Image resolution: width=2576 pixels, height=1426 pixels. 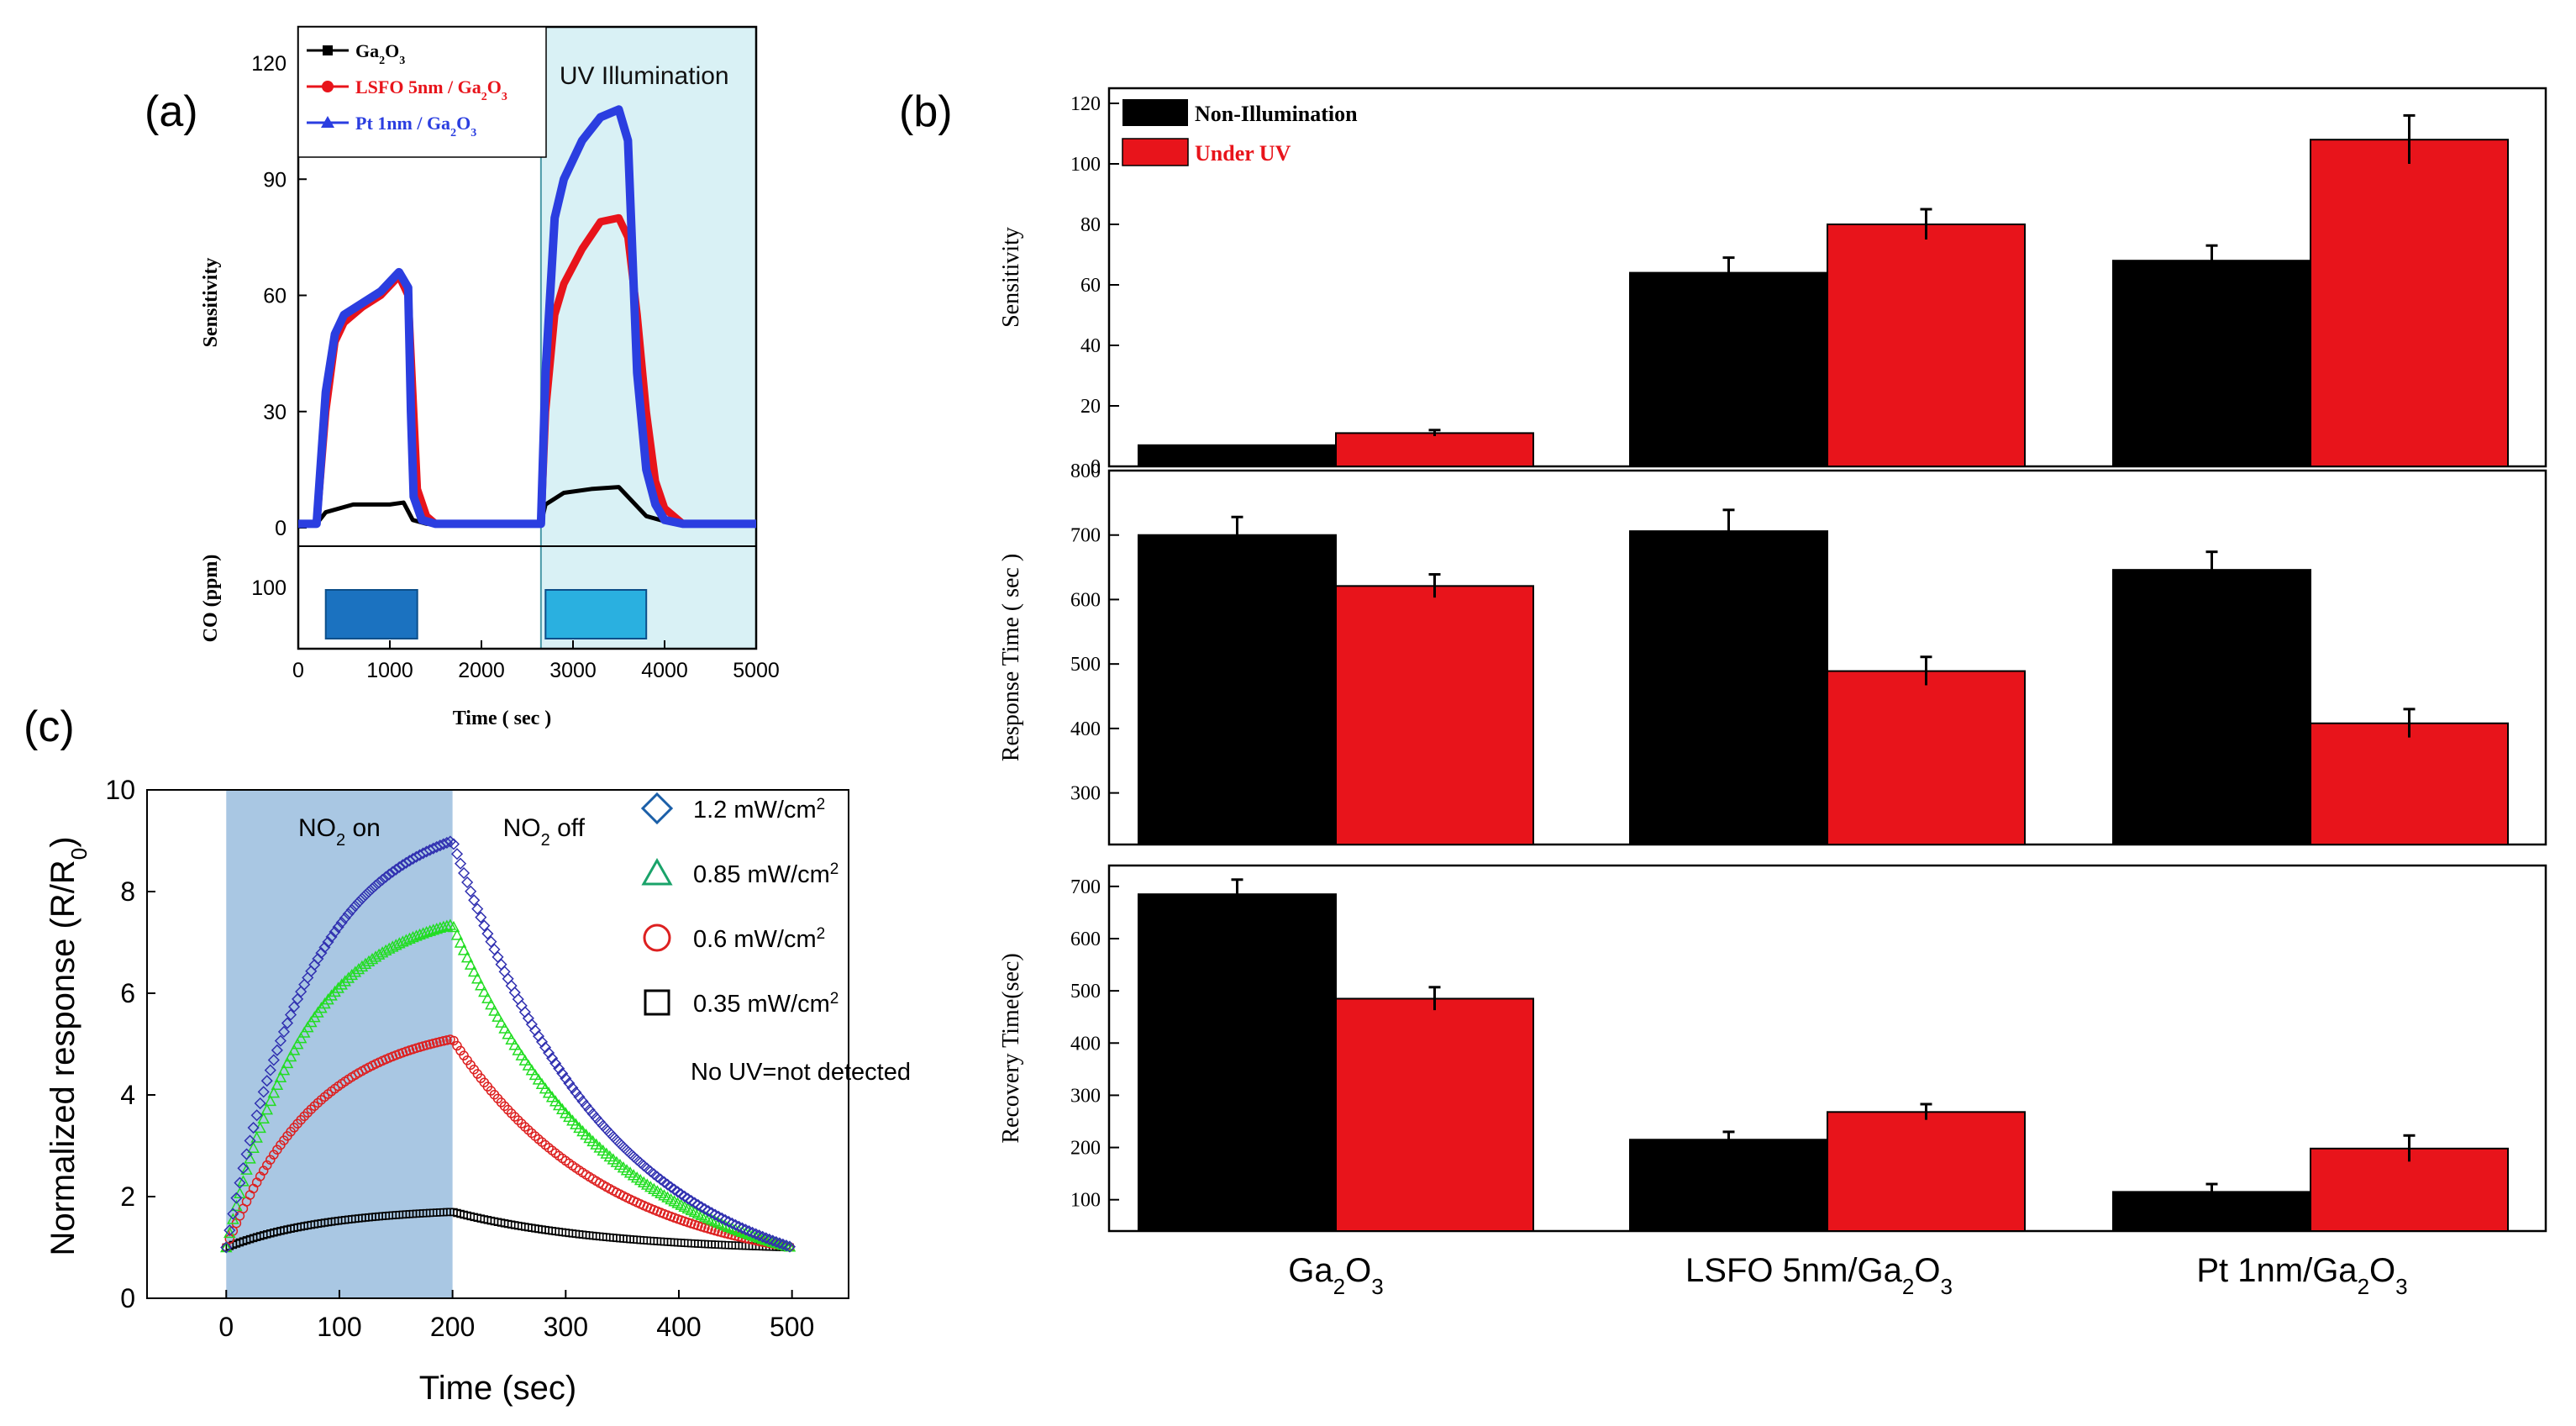 I want to click on no2-on-label-part: NO, so click(x=317, y=828).